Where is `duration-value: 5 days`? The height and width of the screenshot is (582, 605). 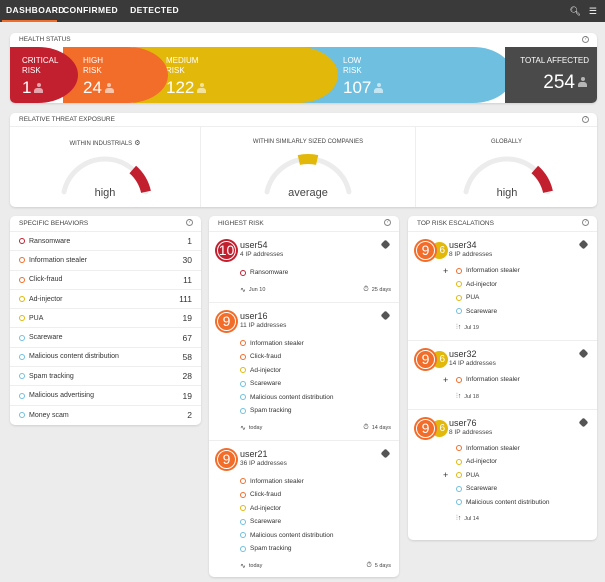
duration-value: 5 days is located at coordinates (382, 565).